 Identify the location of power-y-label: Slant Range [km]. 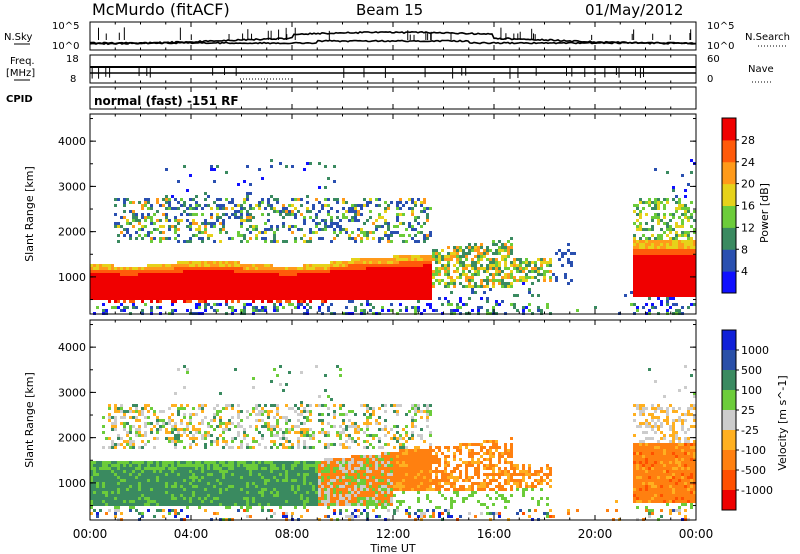
(29, 214).